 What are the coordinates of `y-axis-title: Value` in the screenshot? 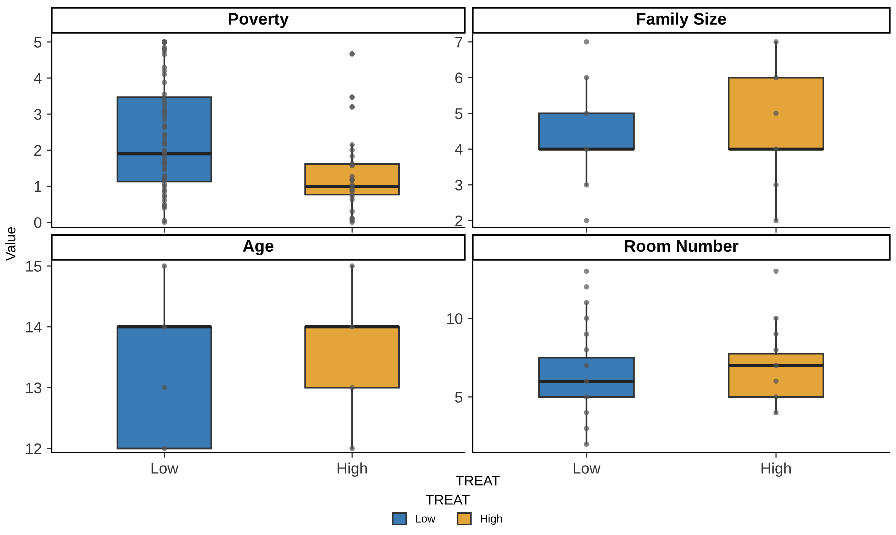 It's located at (11, 244).